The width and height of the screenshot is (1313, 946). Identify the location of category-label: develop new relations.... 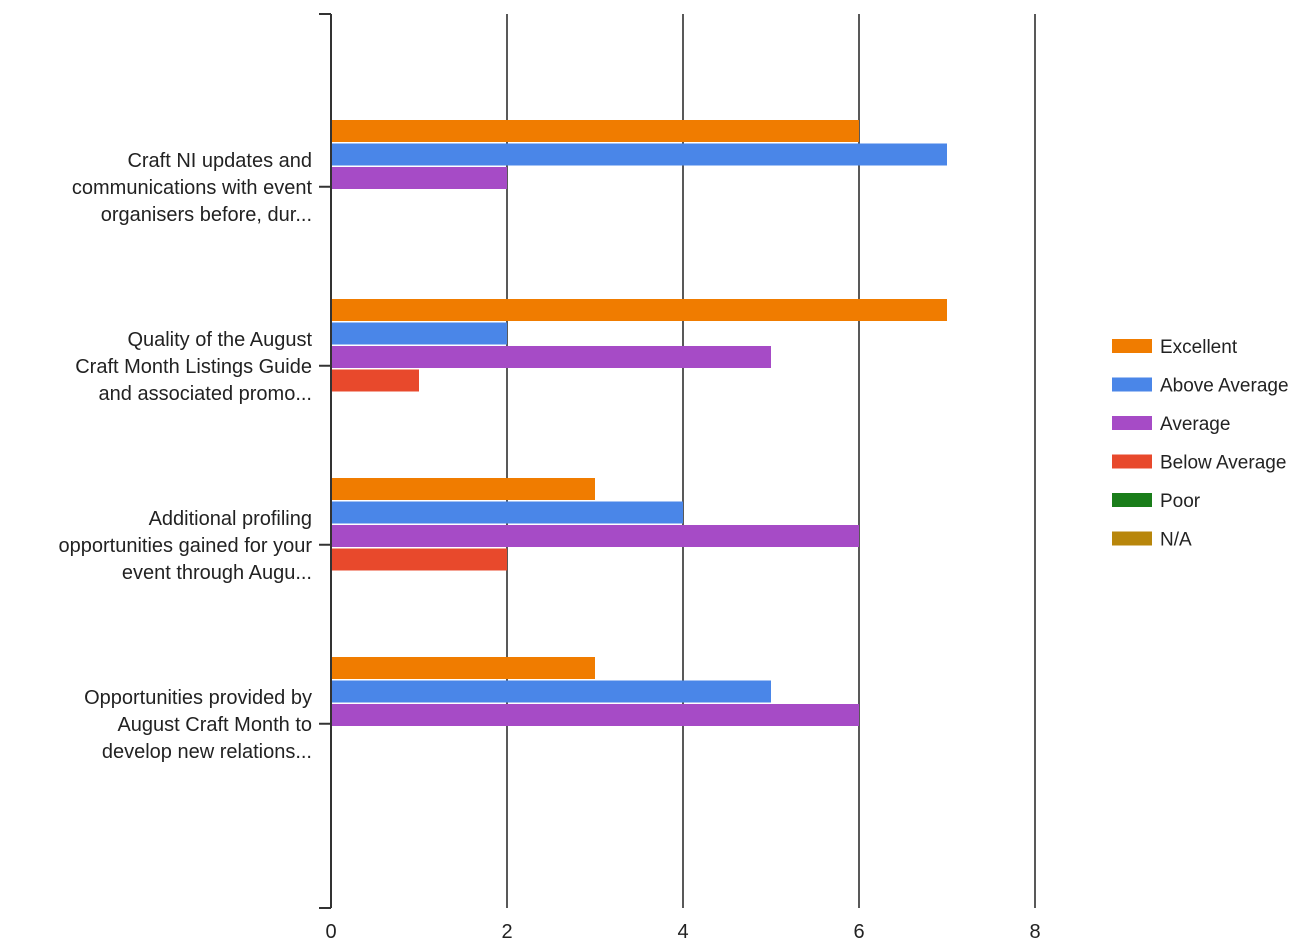
(207, 752).